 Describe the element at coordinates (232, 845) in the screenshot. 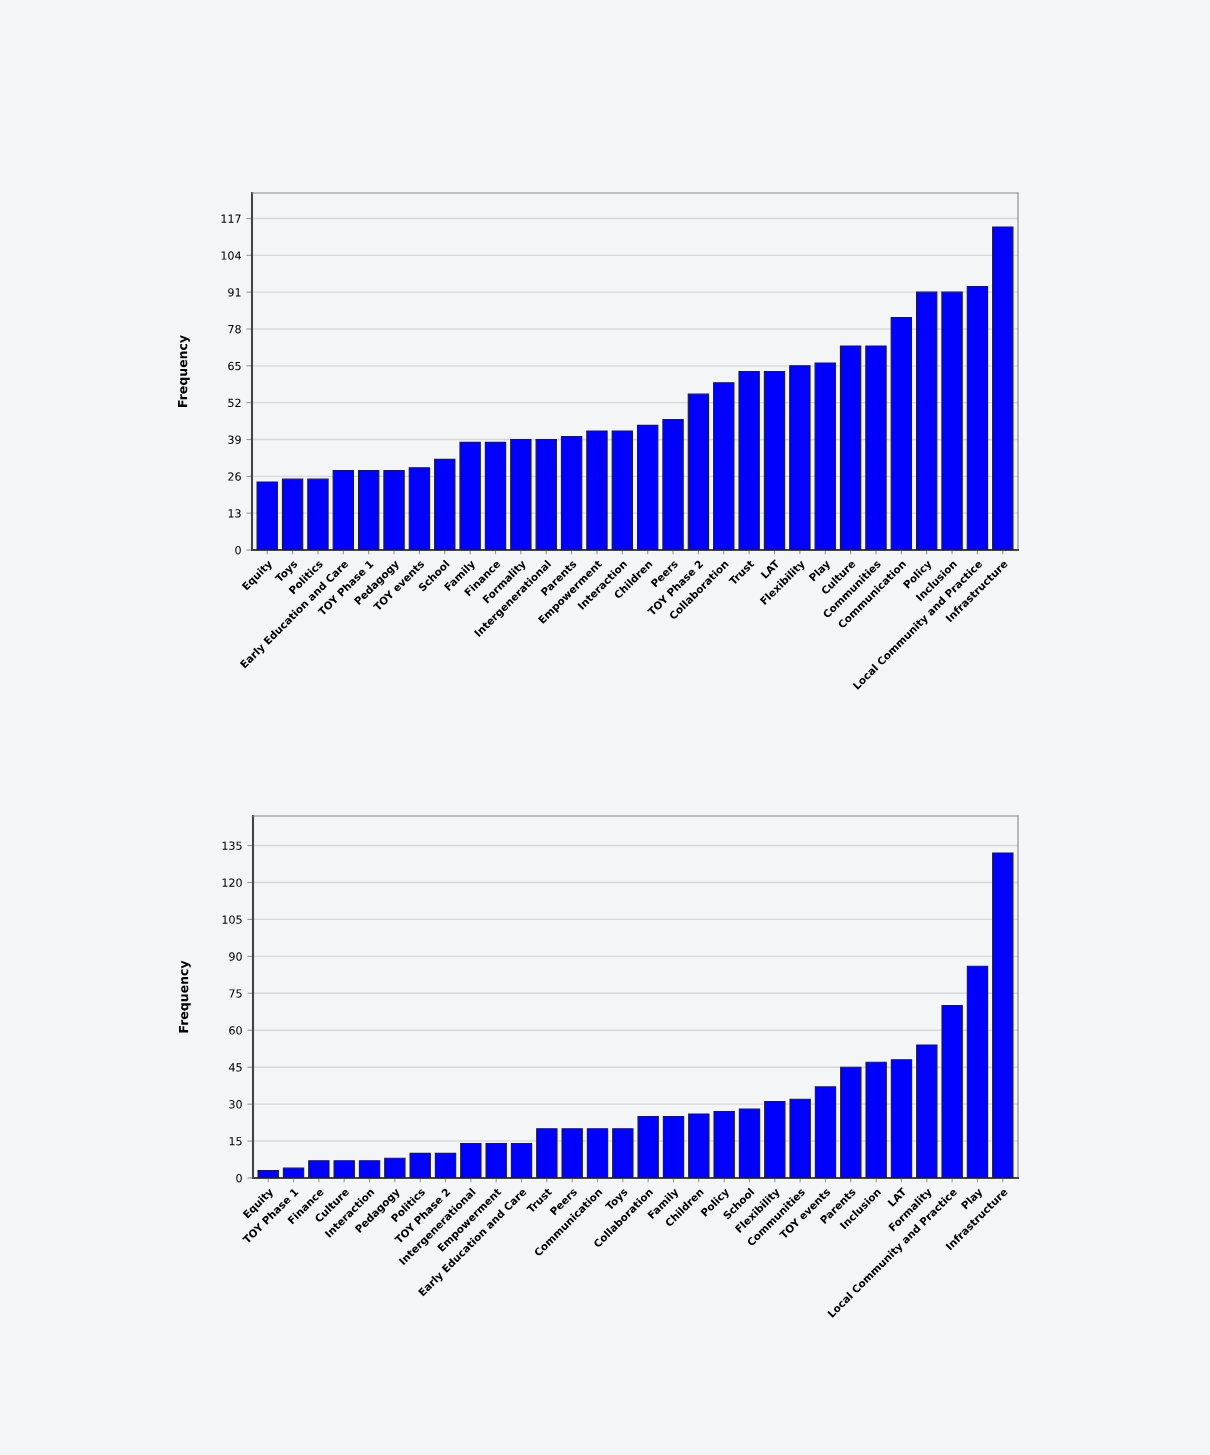

I see `y-tick-label: 135` at that location.